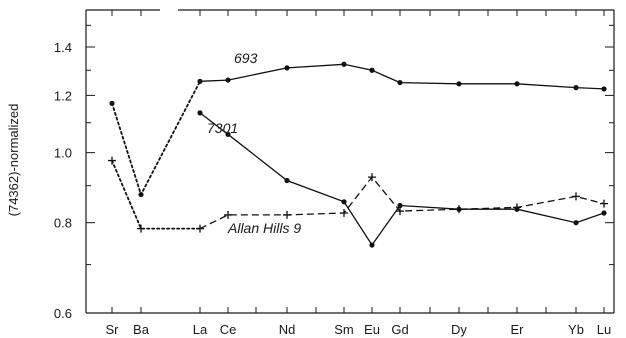 This screenshot has width=626, height=338. Describe the element at coordinates (604, 329) in the screenshot. I see `x-tick-label: Lu` at that location.